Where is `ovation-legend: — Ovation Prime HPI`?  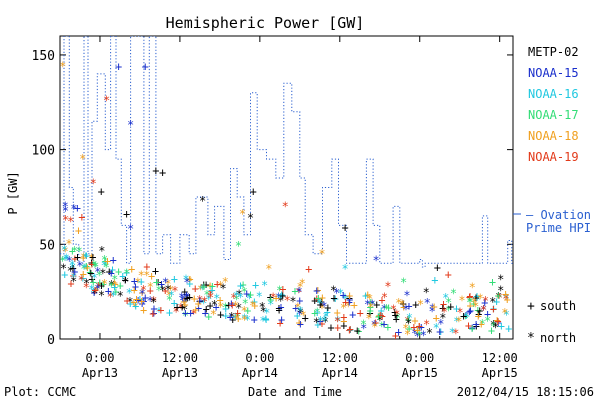
ovation-legend: — Ovation Prime HPI is located at coordinates (558, 221).